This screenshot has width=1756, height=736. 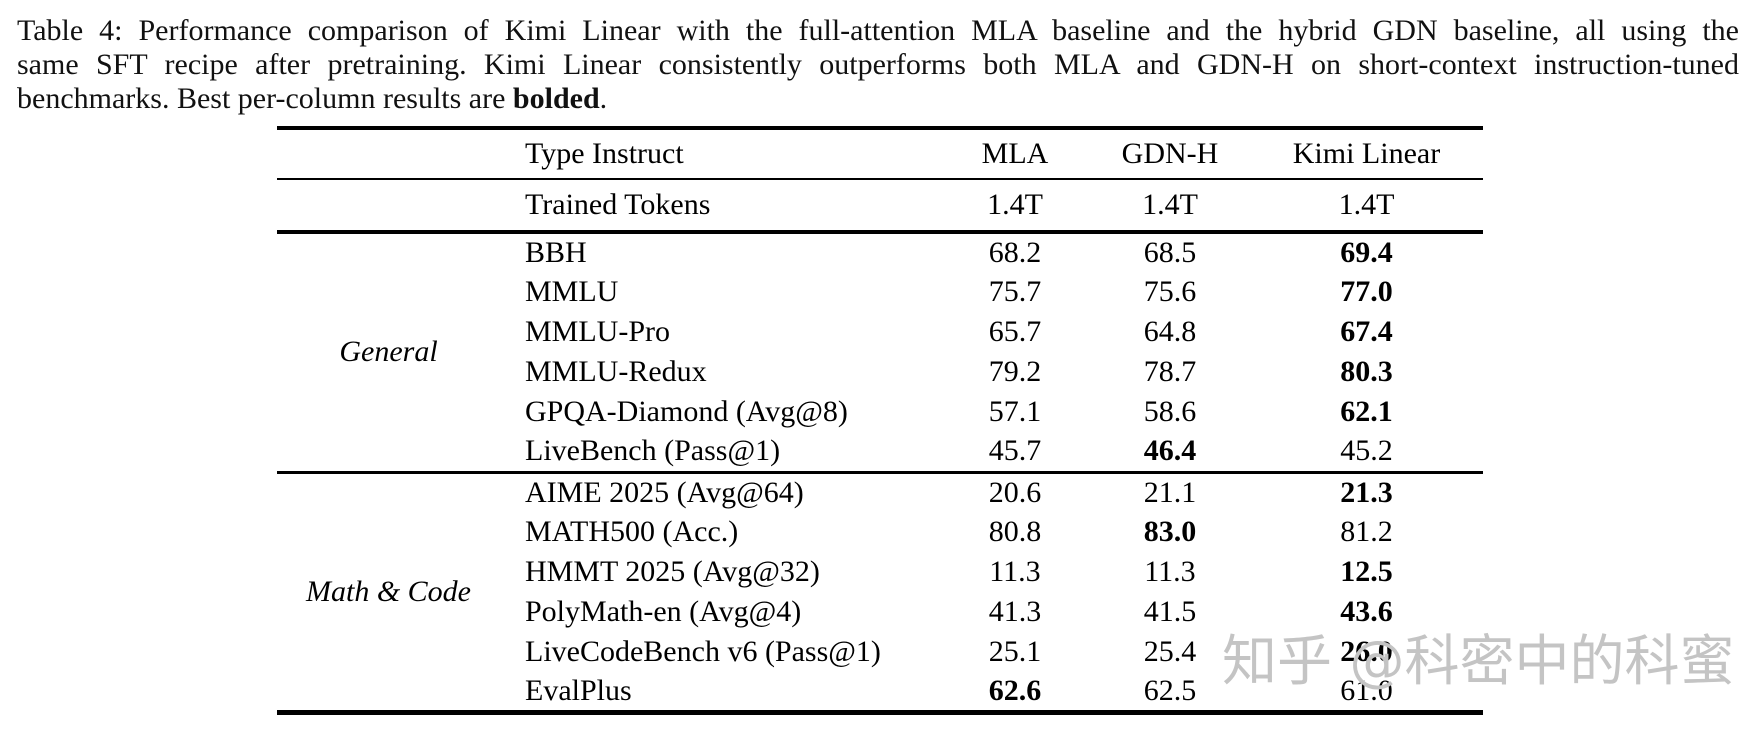 I want to click on benchmark-name: MMLU, so click(x=572, y=291).